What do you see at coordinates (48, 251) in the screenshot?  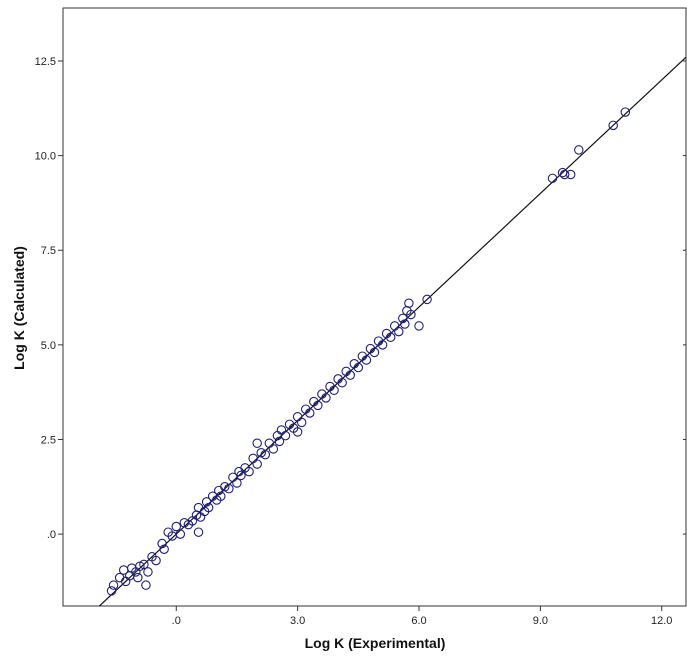 I see `y-tick-label: 7.5` at bounding box center [48, 251].